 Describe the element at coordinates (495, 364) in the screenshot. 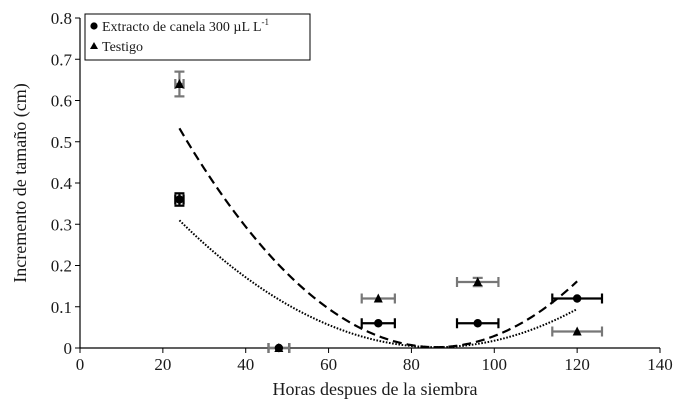

I see `x-tick-label: 100` at that location.